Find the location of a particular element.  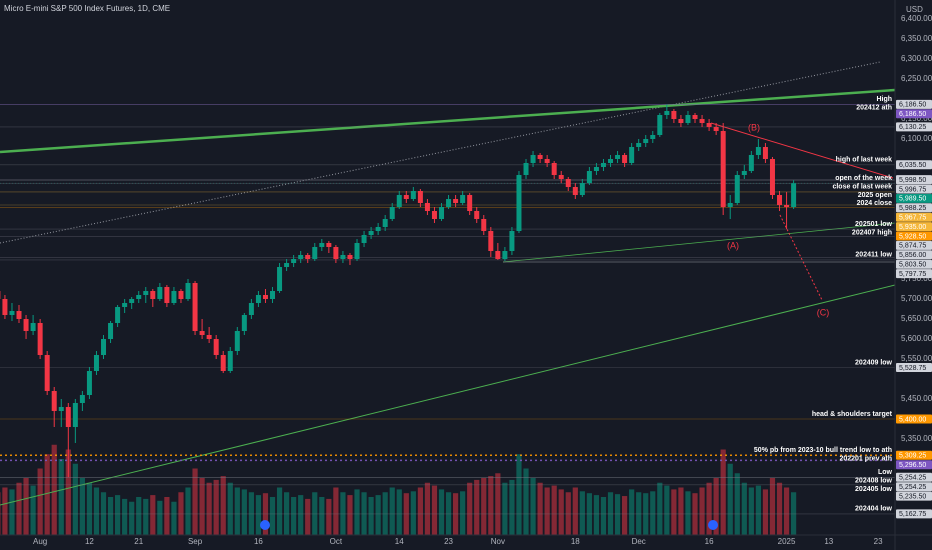

price-box-label: 5,967.75 is located at coordinates (912, 218).